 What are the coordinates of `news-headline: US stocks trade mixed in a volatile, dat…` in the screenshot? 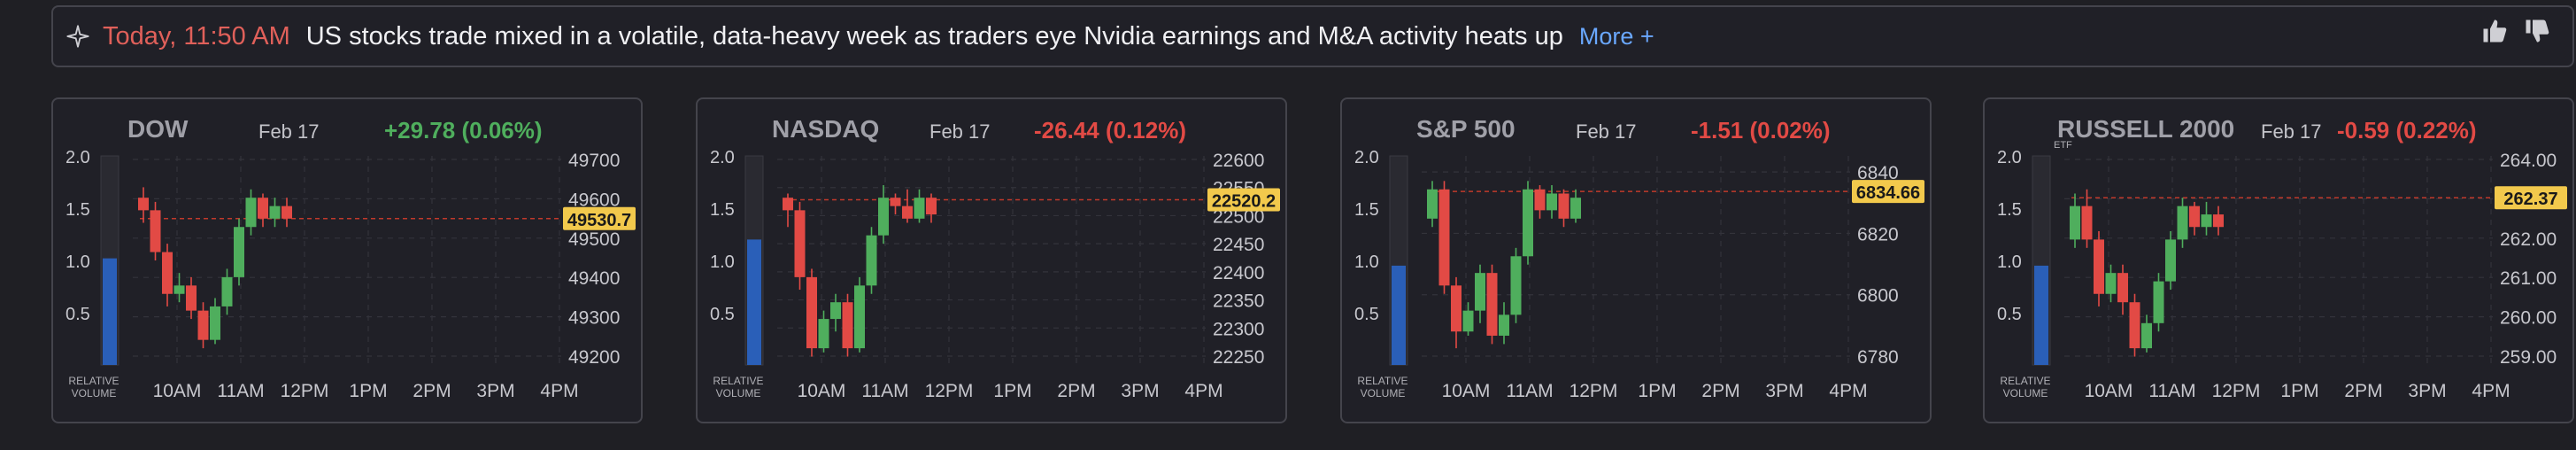 It's located at (934, 35).